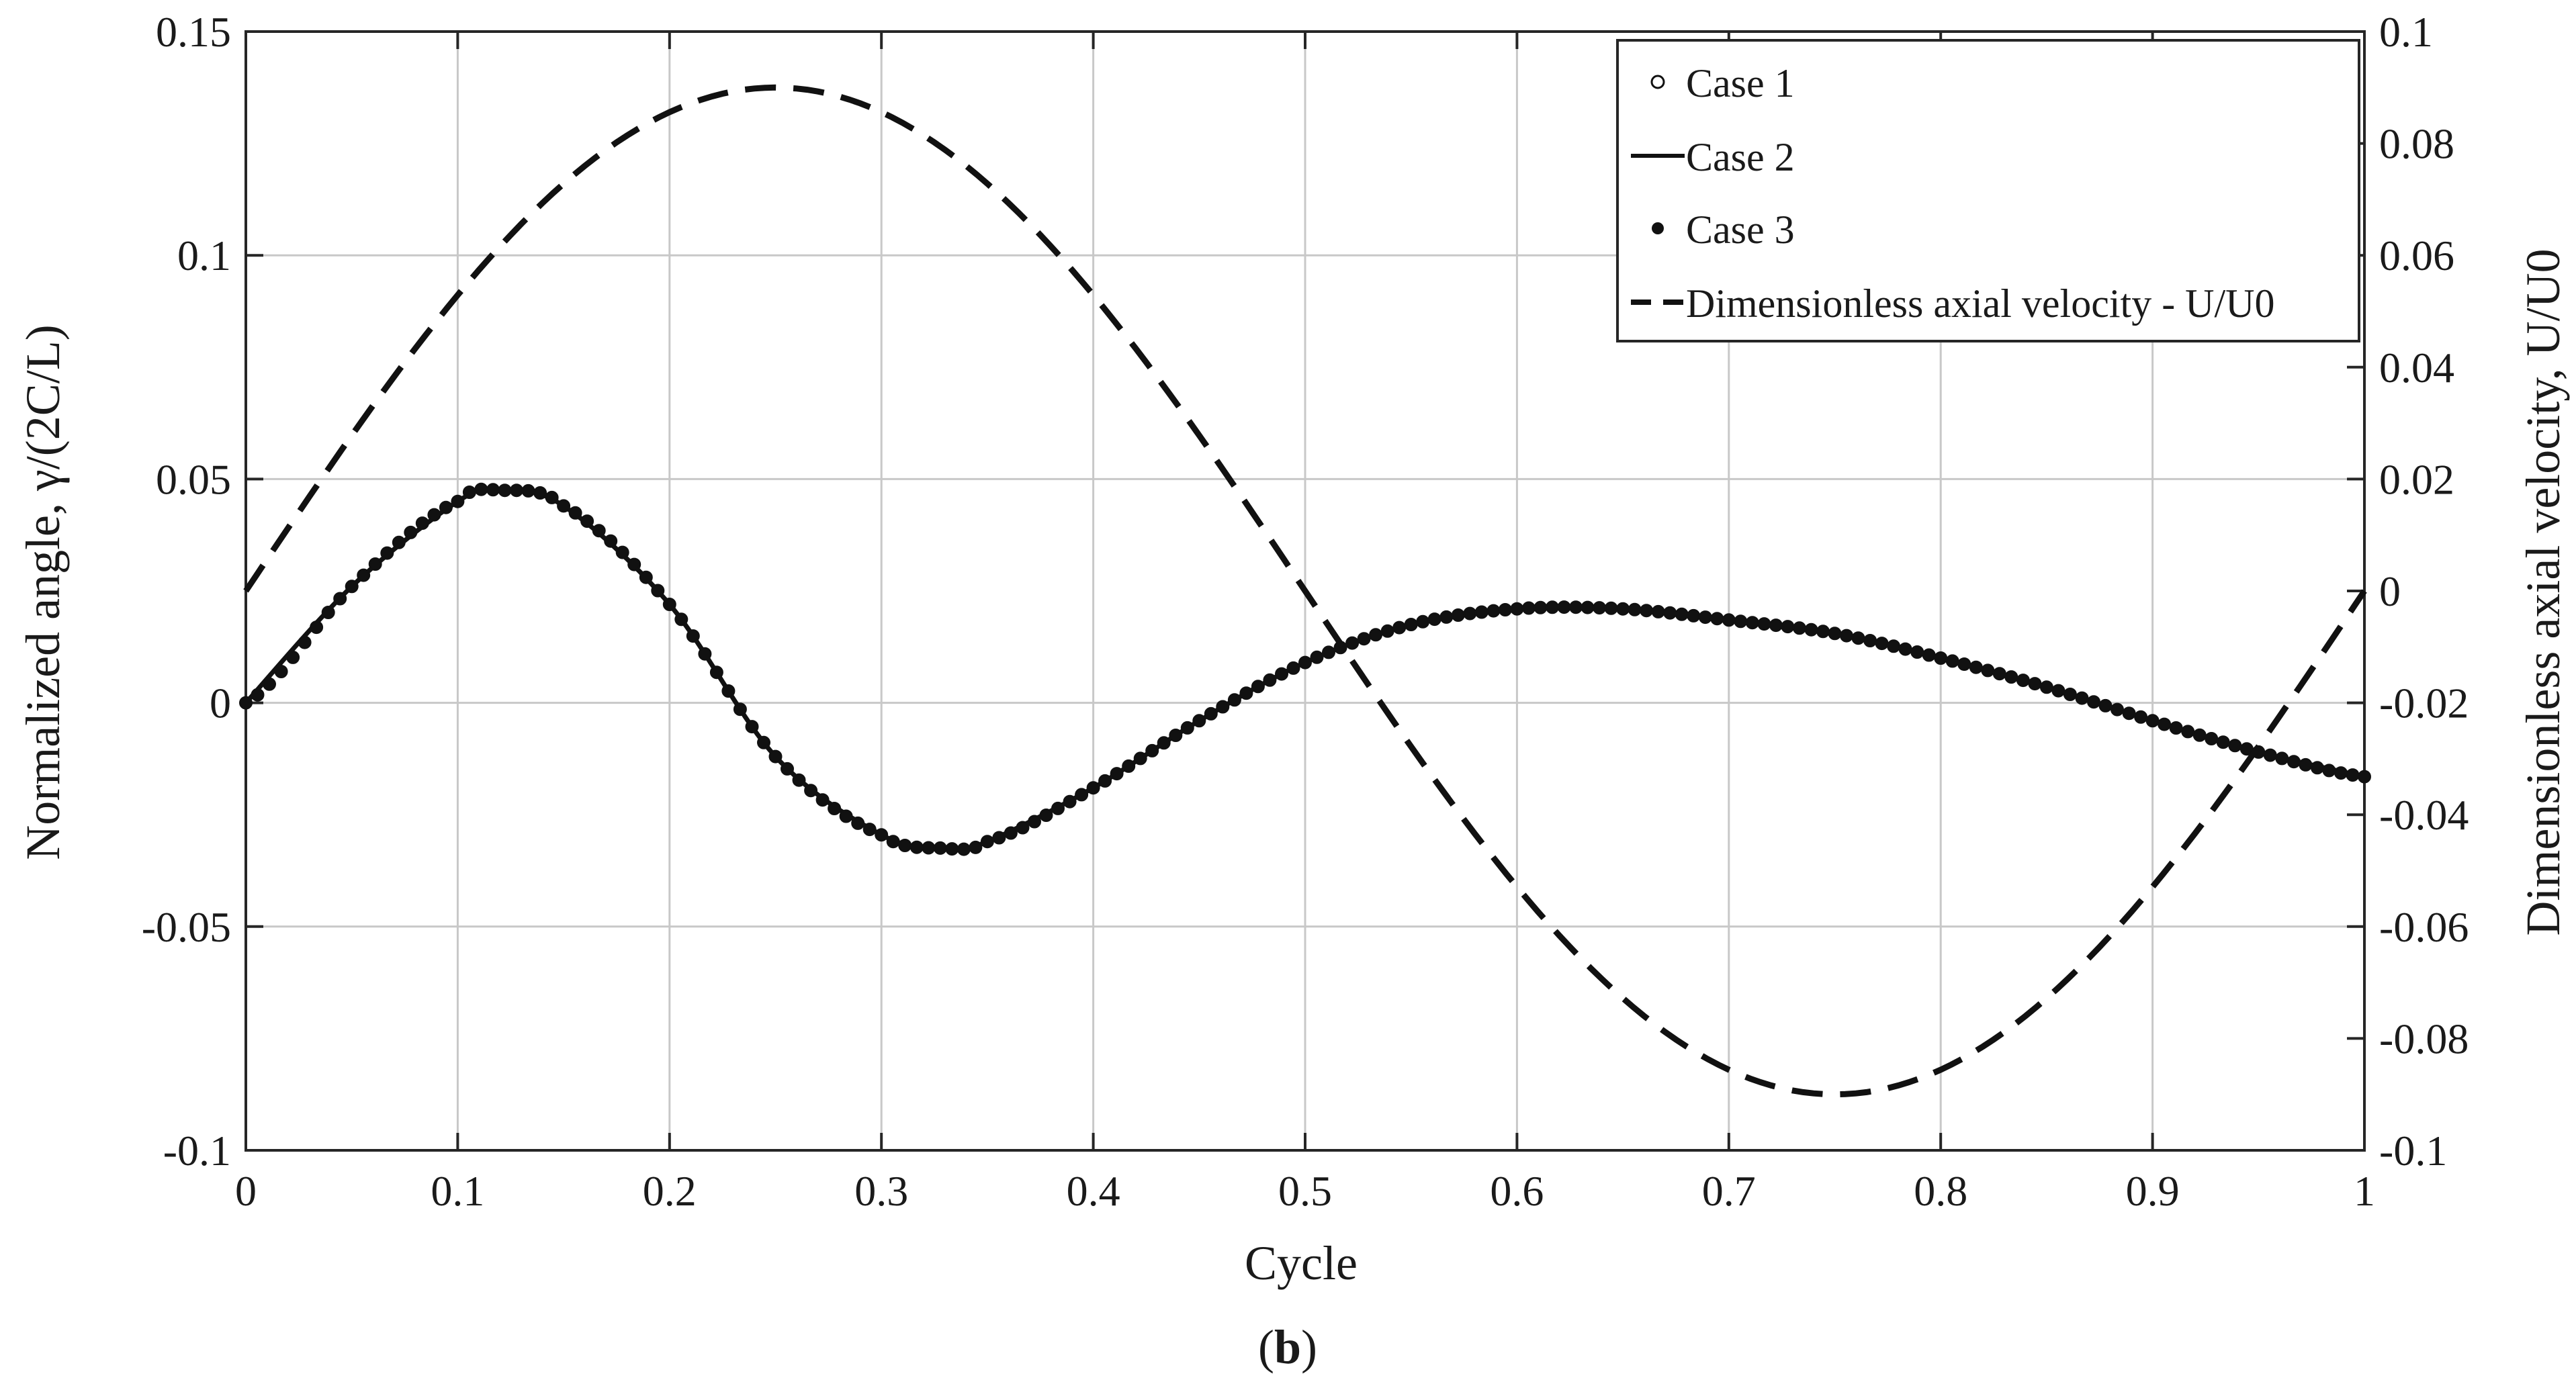 The width and height of the screenshot is (2576, 1382). What do you see at coordinates (881, 1191) in the screenshot?
I see `x-tick-label: 0.3` at bounding box center [881, 1191].